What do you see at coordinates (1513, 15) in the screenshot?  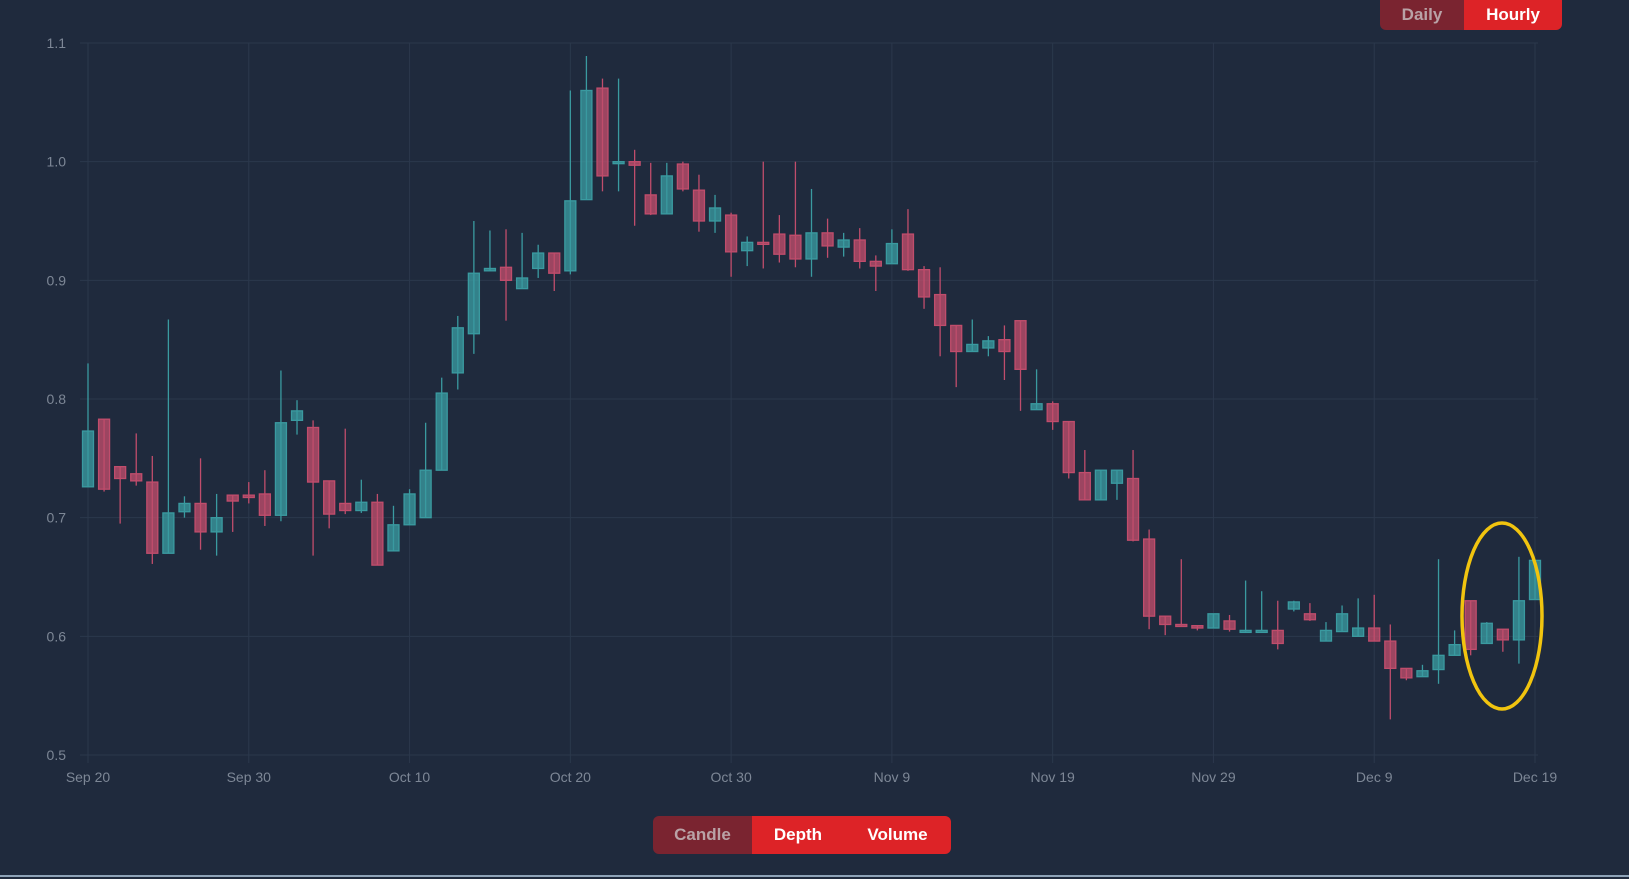 I see `hourly-button: Hourly` at bounding box center [1513, 15].